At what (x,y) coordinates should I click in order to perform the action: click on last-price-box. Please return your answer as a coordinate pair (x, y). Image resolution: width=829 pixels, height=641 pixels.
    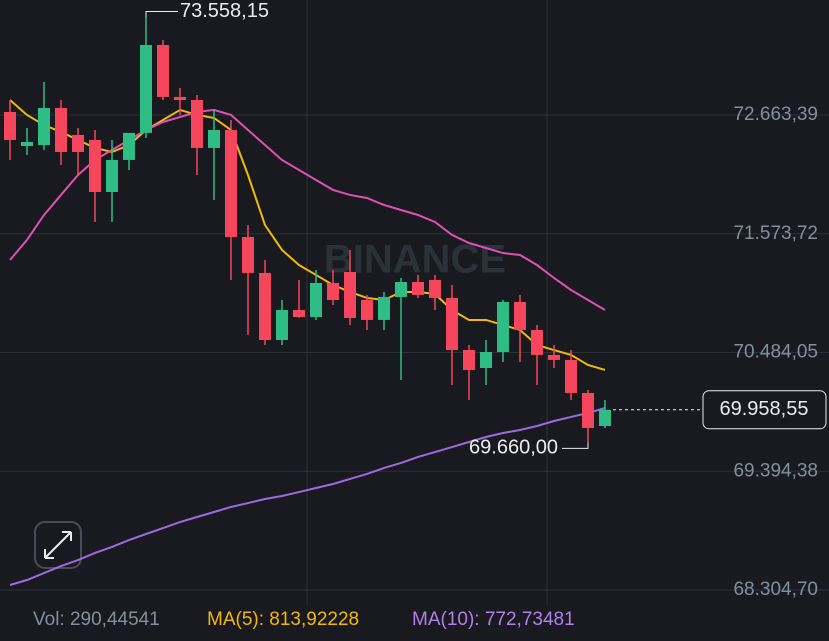
    Looking at the image, I should click on (764, 410).